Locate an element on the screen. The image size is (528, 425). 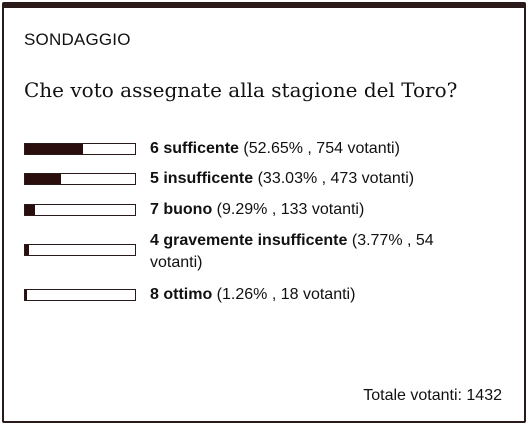
poll-option: 6 sufficente (52.65% , 754 votanti) is located at coordinates (264, 149).